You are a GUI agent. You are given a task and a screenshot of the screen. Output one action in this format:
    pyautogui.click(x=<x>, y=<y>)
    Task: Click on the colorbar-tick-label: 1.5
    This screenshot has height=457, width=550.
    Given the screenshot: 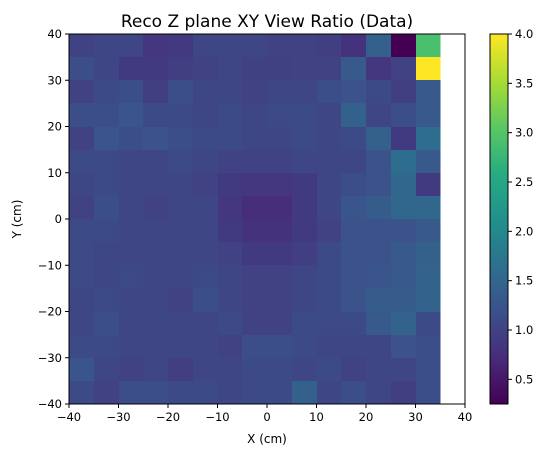 What is the action you would take?
    pyautogui.click(x=524, y=281)
    